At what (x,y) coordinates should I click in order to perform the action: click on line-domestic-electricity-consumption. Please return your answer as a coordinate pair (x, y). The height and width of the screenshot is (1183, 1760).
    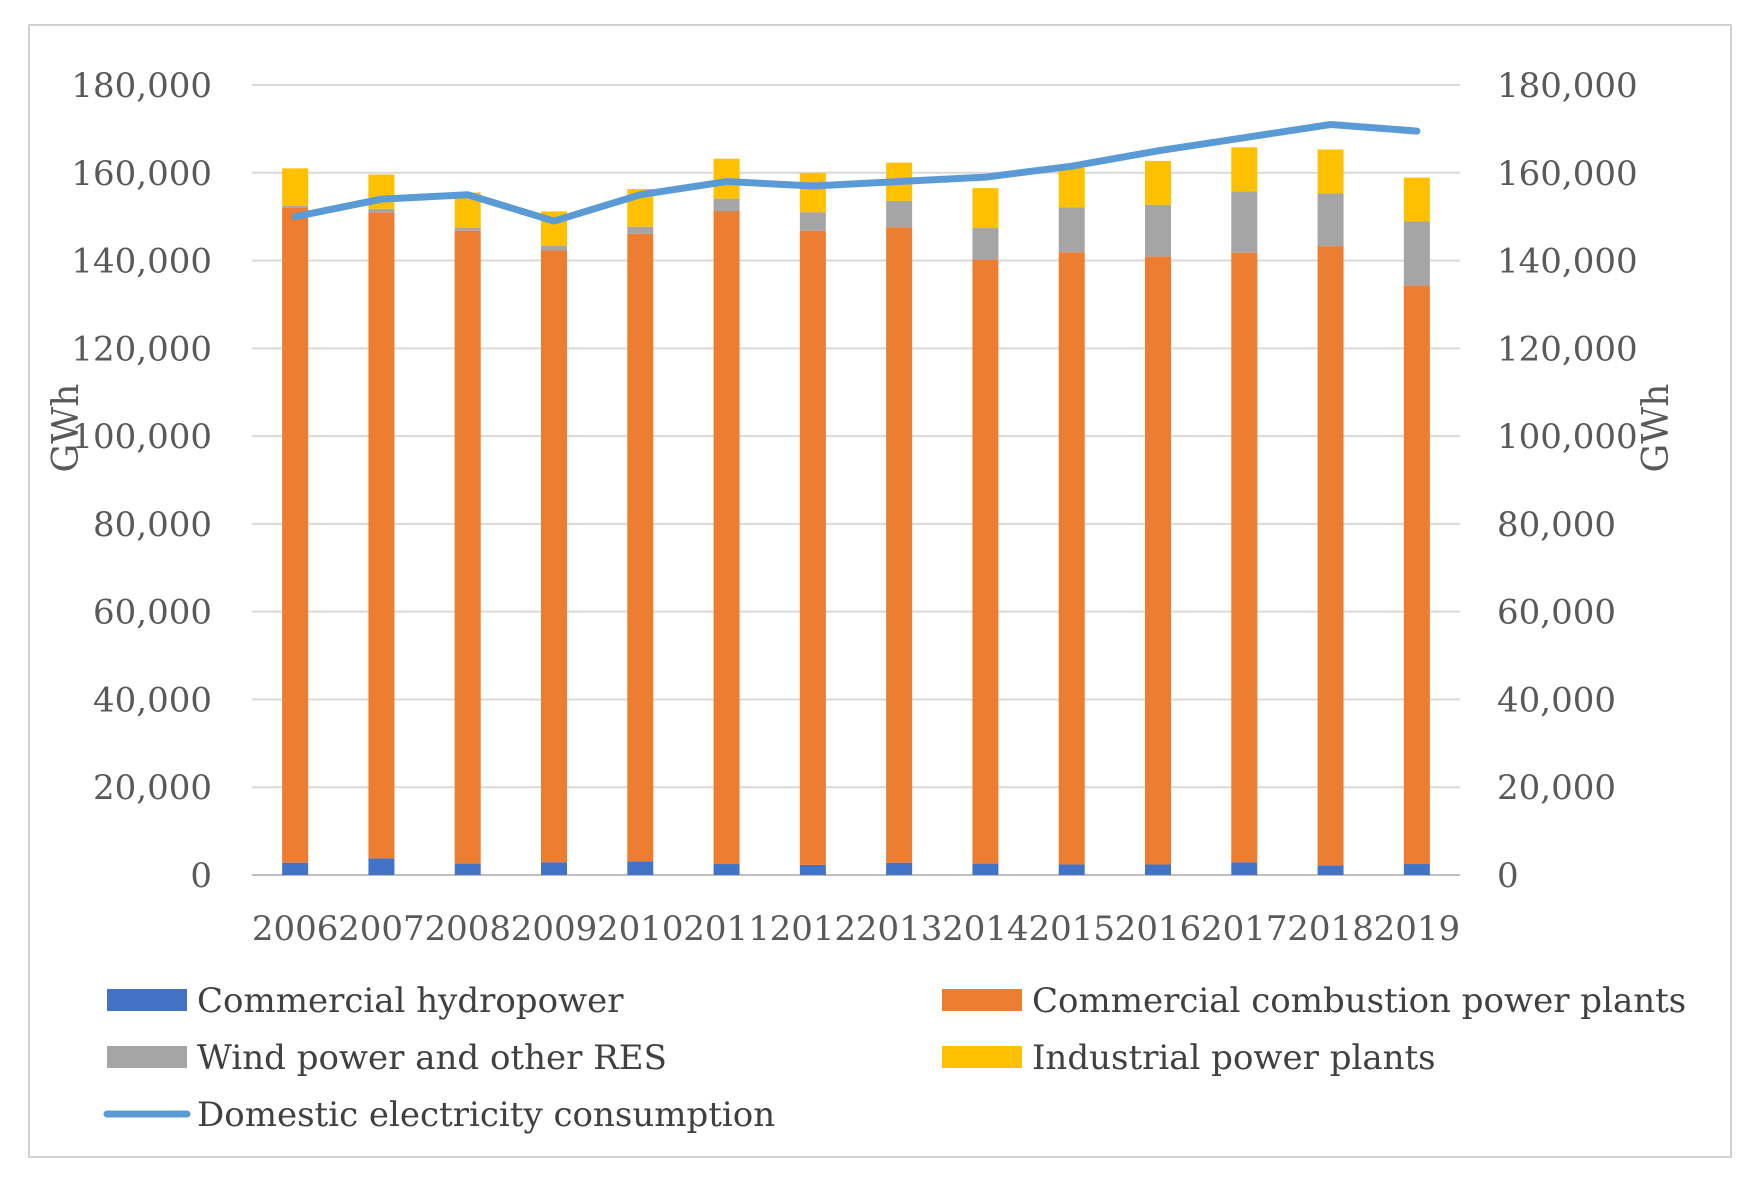
    Looking at the image, I should click on (856, 173).